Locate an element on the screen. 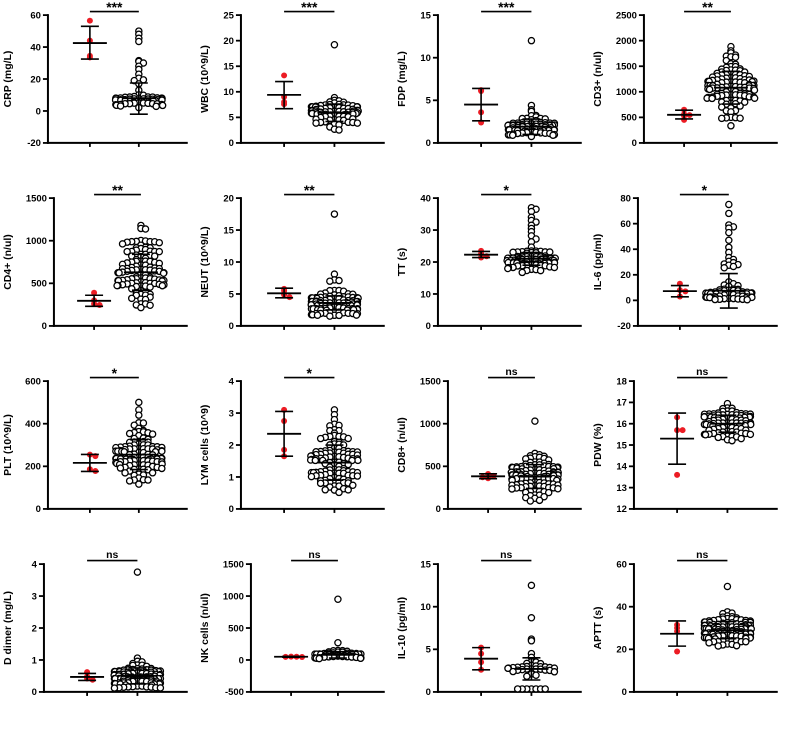  y-tick-label: 2500 is located at coordinates (626, 15).